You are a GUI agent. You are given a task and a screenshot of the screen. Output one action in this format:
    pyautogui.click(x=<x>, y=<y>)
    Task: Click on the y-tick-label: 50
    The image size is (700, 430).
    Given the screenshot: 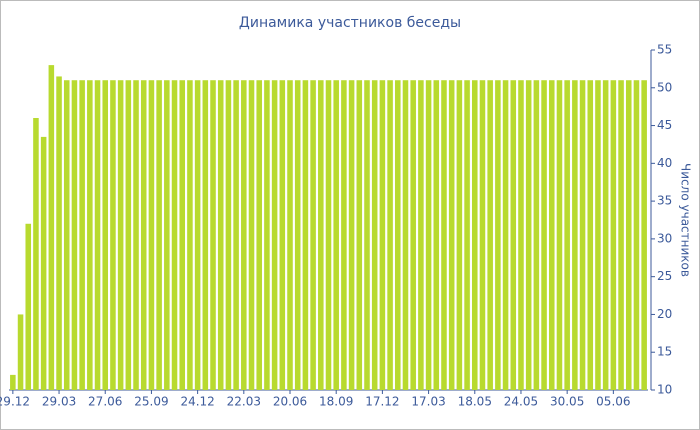 What is the action you would take?
    pyautogui.click(x=664, y=87)
    